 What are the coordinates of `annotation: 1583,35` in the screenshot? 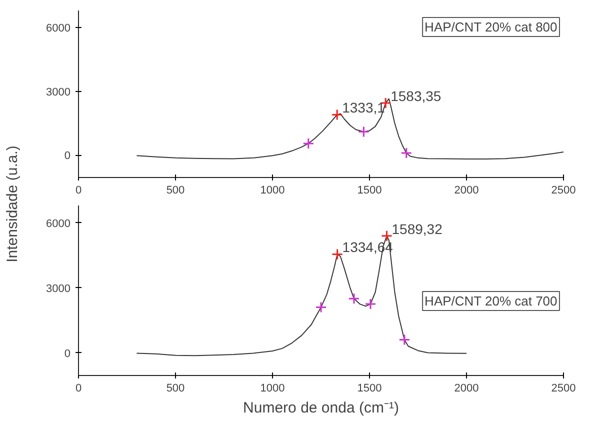 It's located at (416, 96).